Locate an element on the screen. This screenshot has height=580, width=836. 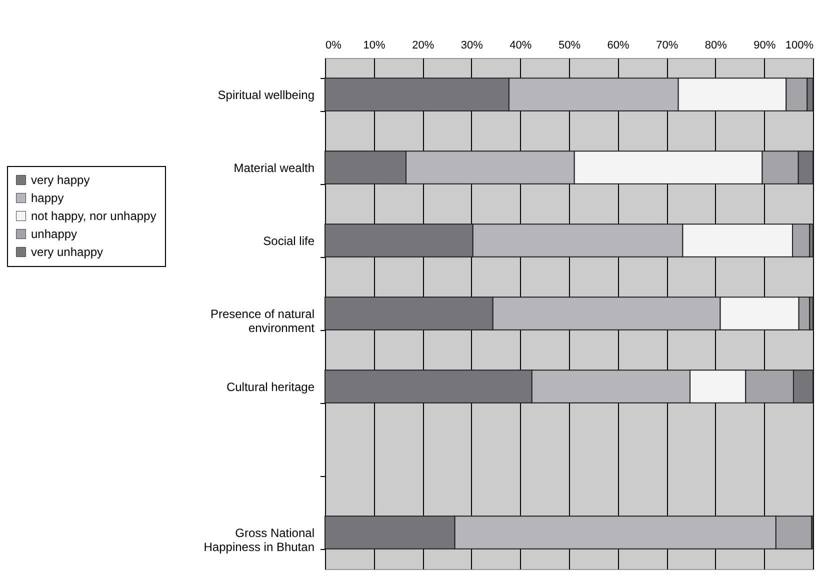
x-tick-label: 0% is located at coordinates (334, 46).